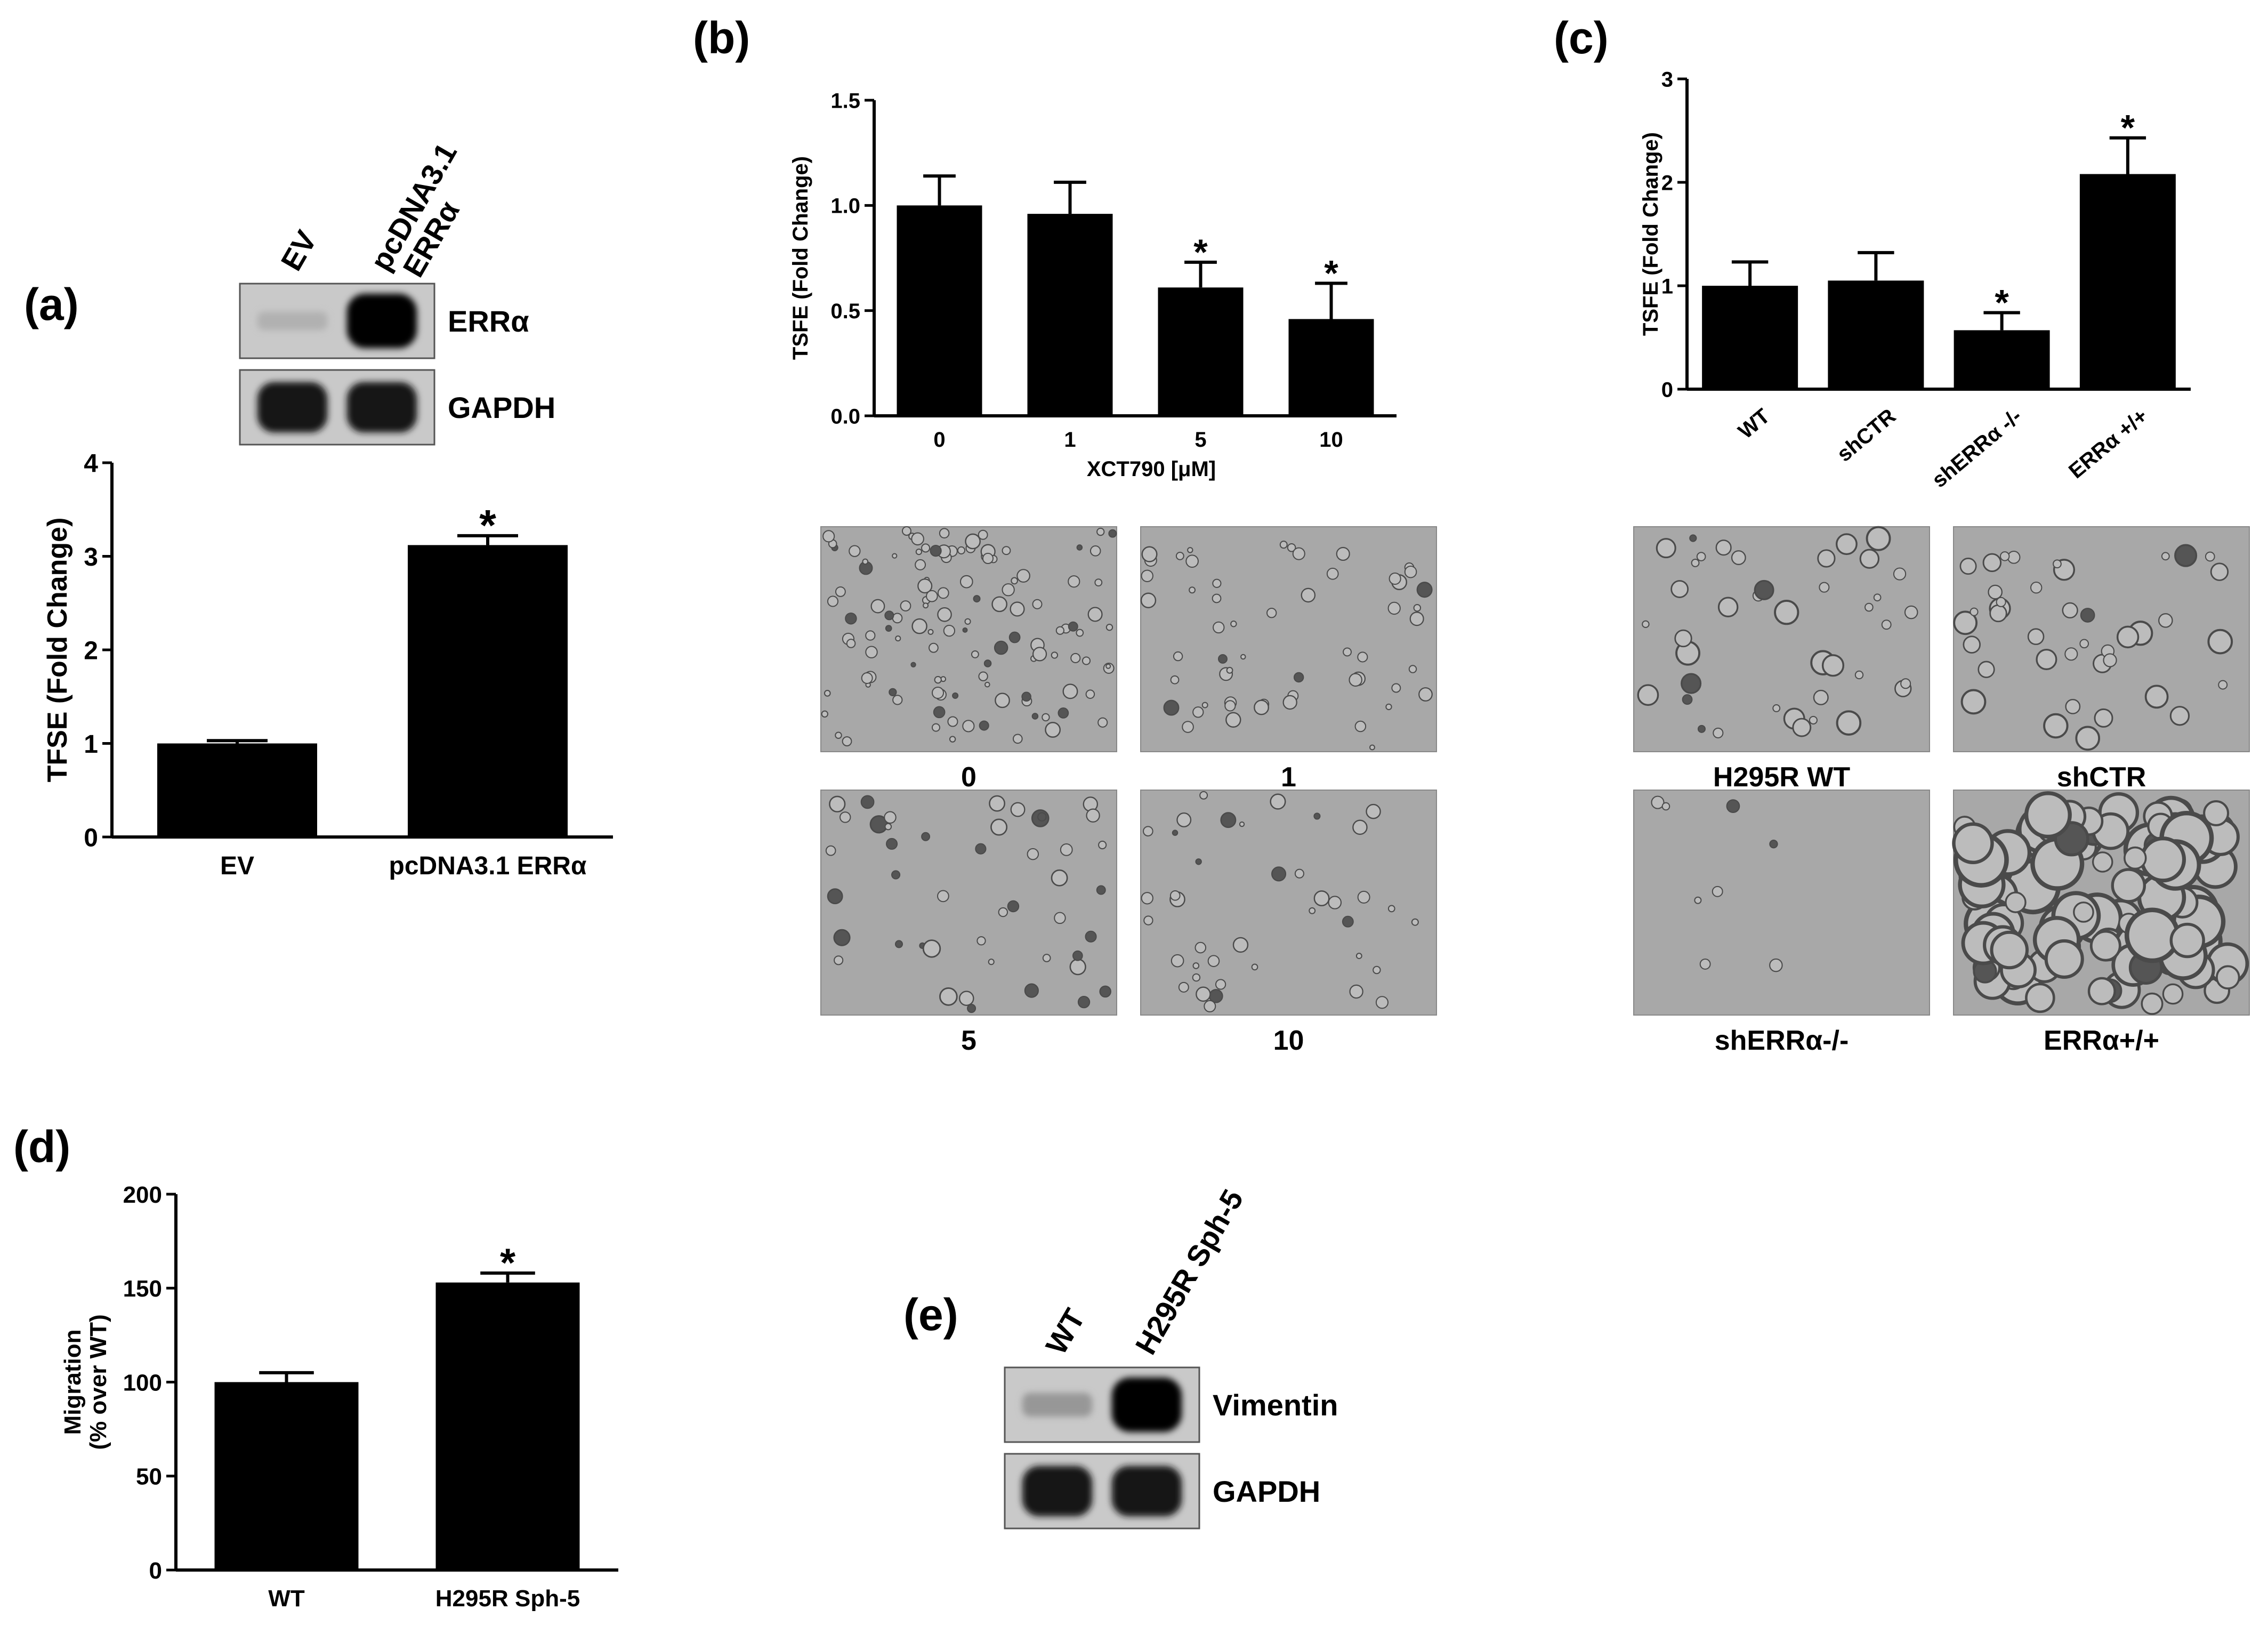 This screenshot has width=2268, height=1626. What do you see at coordinates (382, 407) in the screenshot?
I see `blot-band` at bounding box center [382, 407].